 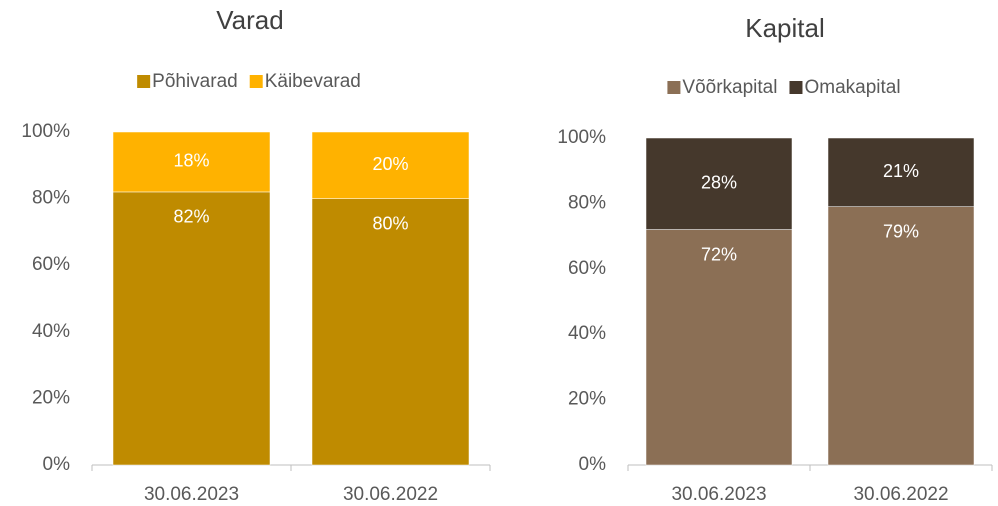 I want to click on data-label: 18%, so click(x=191, y=161).